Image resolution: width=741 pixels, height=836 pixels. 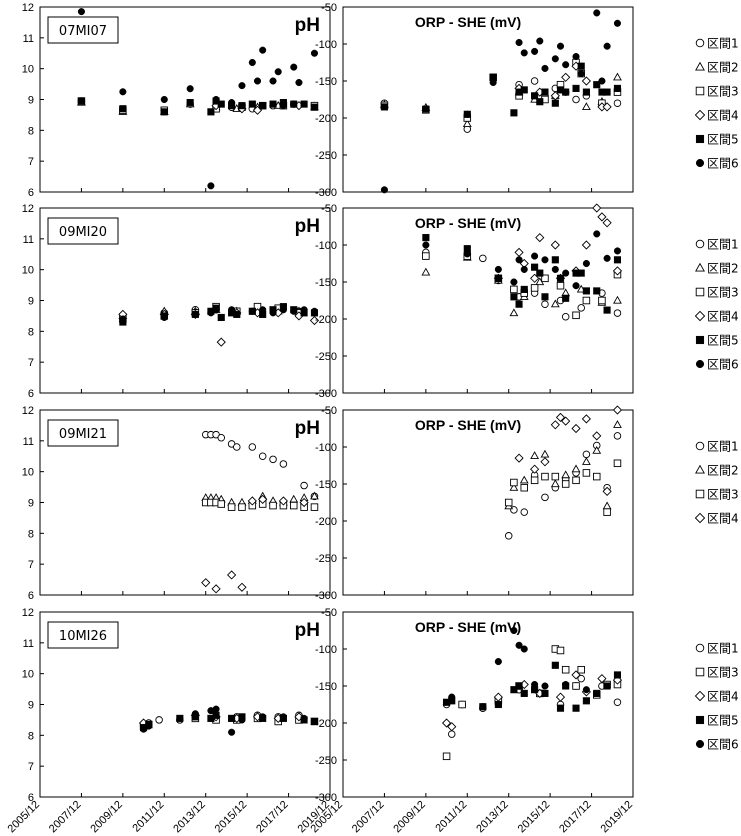 I want to click on y-tick-label: -100, so click(x=326, y=448).